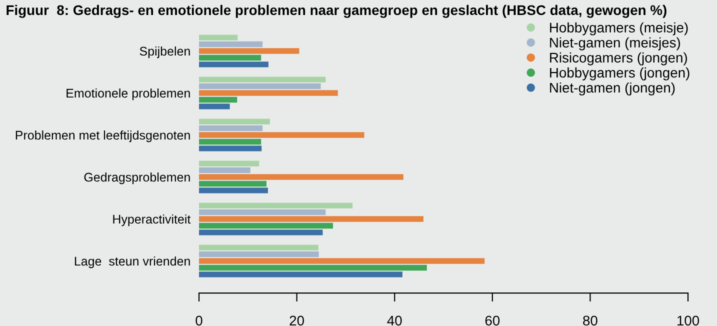 This screenshot has height=326, width=717. Describe the element at coordinates (199, 321) in the screenshot. I see `x-tick-label: 0` at that location.